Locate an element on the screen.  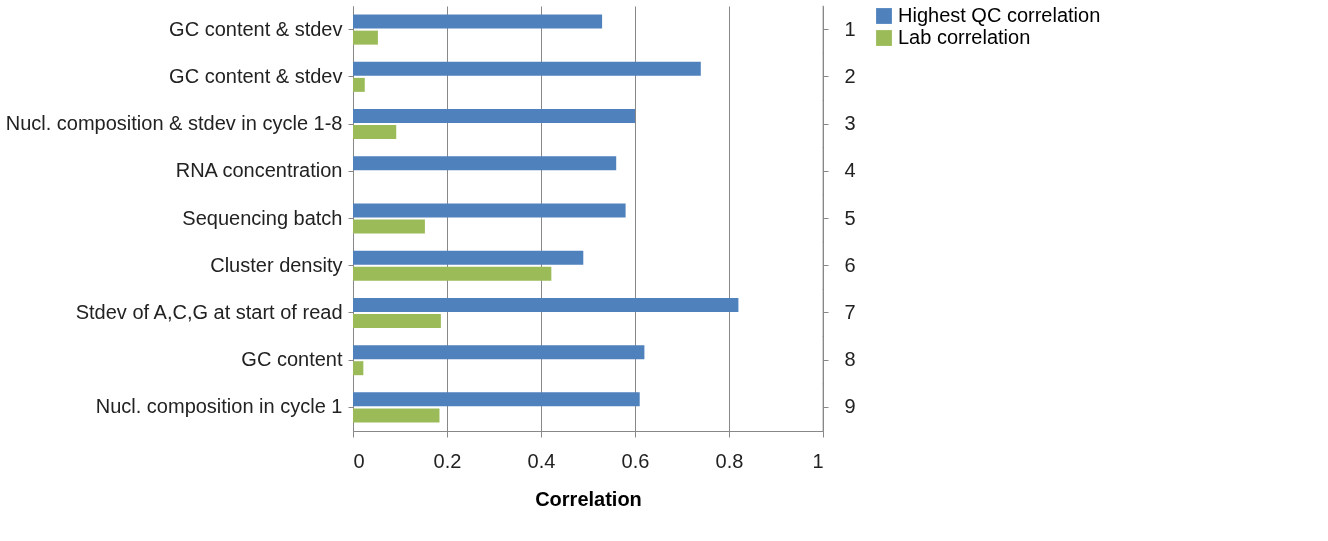
y-tick-label: GC content is located at coordinates (292, 359).